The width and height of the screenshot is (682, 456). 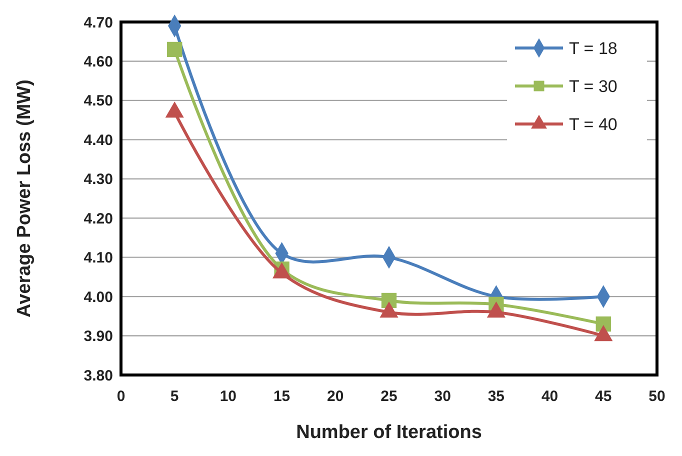 I want to click on y-axis-title: Average Power Loss (MW), so click(x=24, y=199).